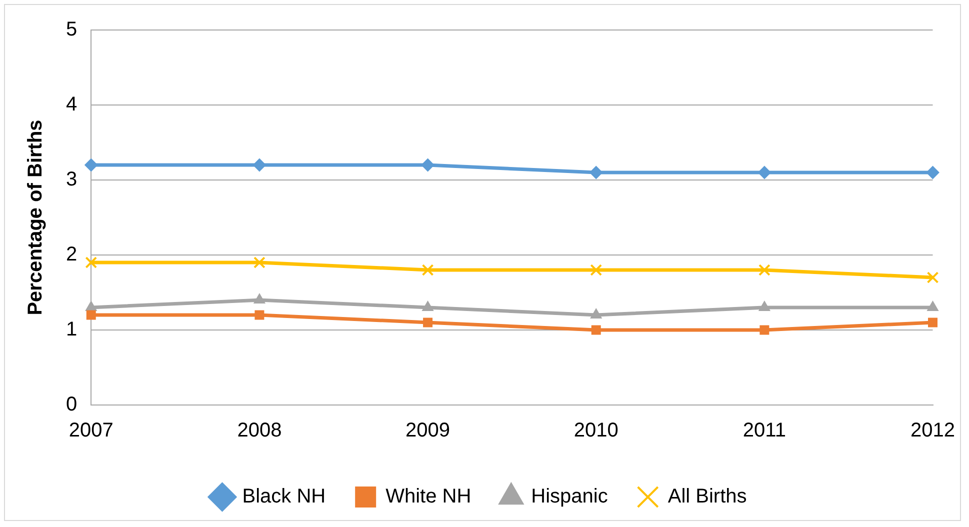 This screenshot has height=527, width=969. What do you see at coordinates (35, 218) in the screenshot?
I see `y-axis-title: Percentage of Births` at bounding box center [35, 218].